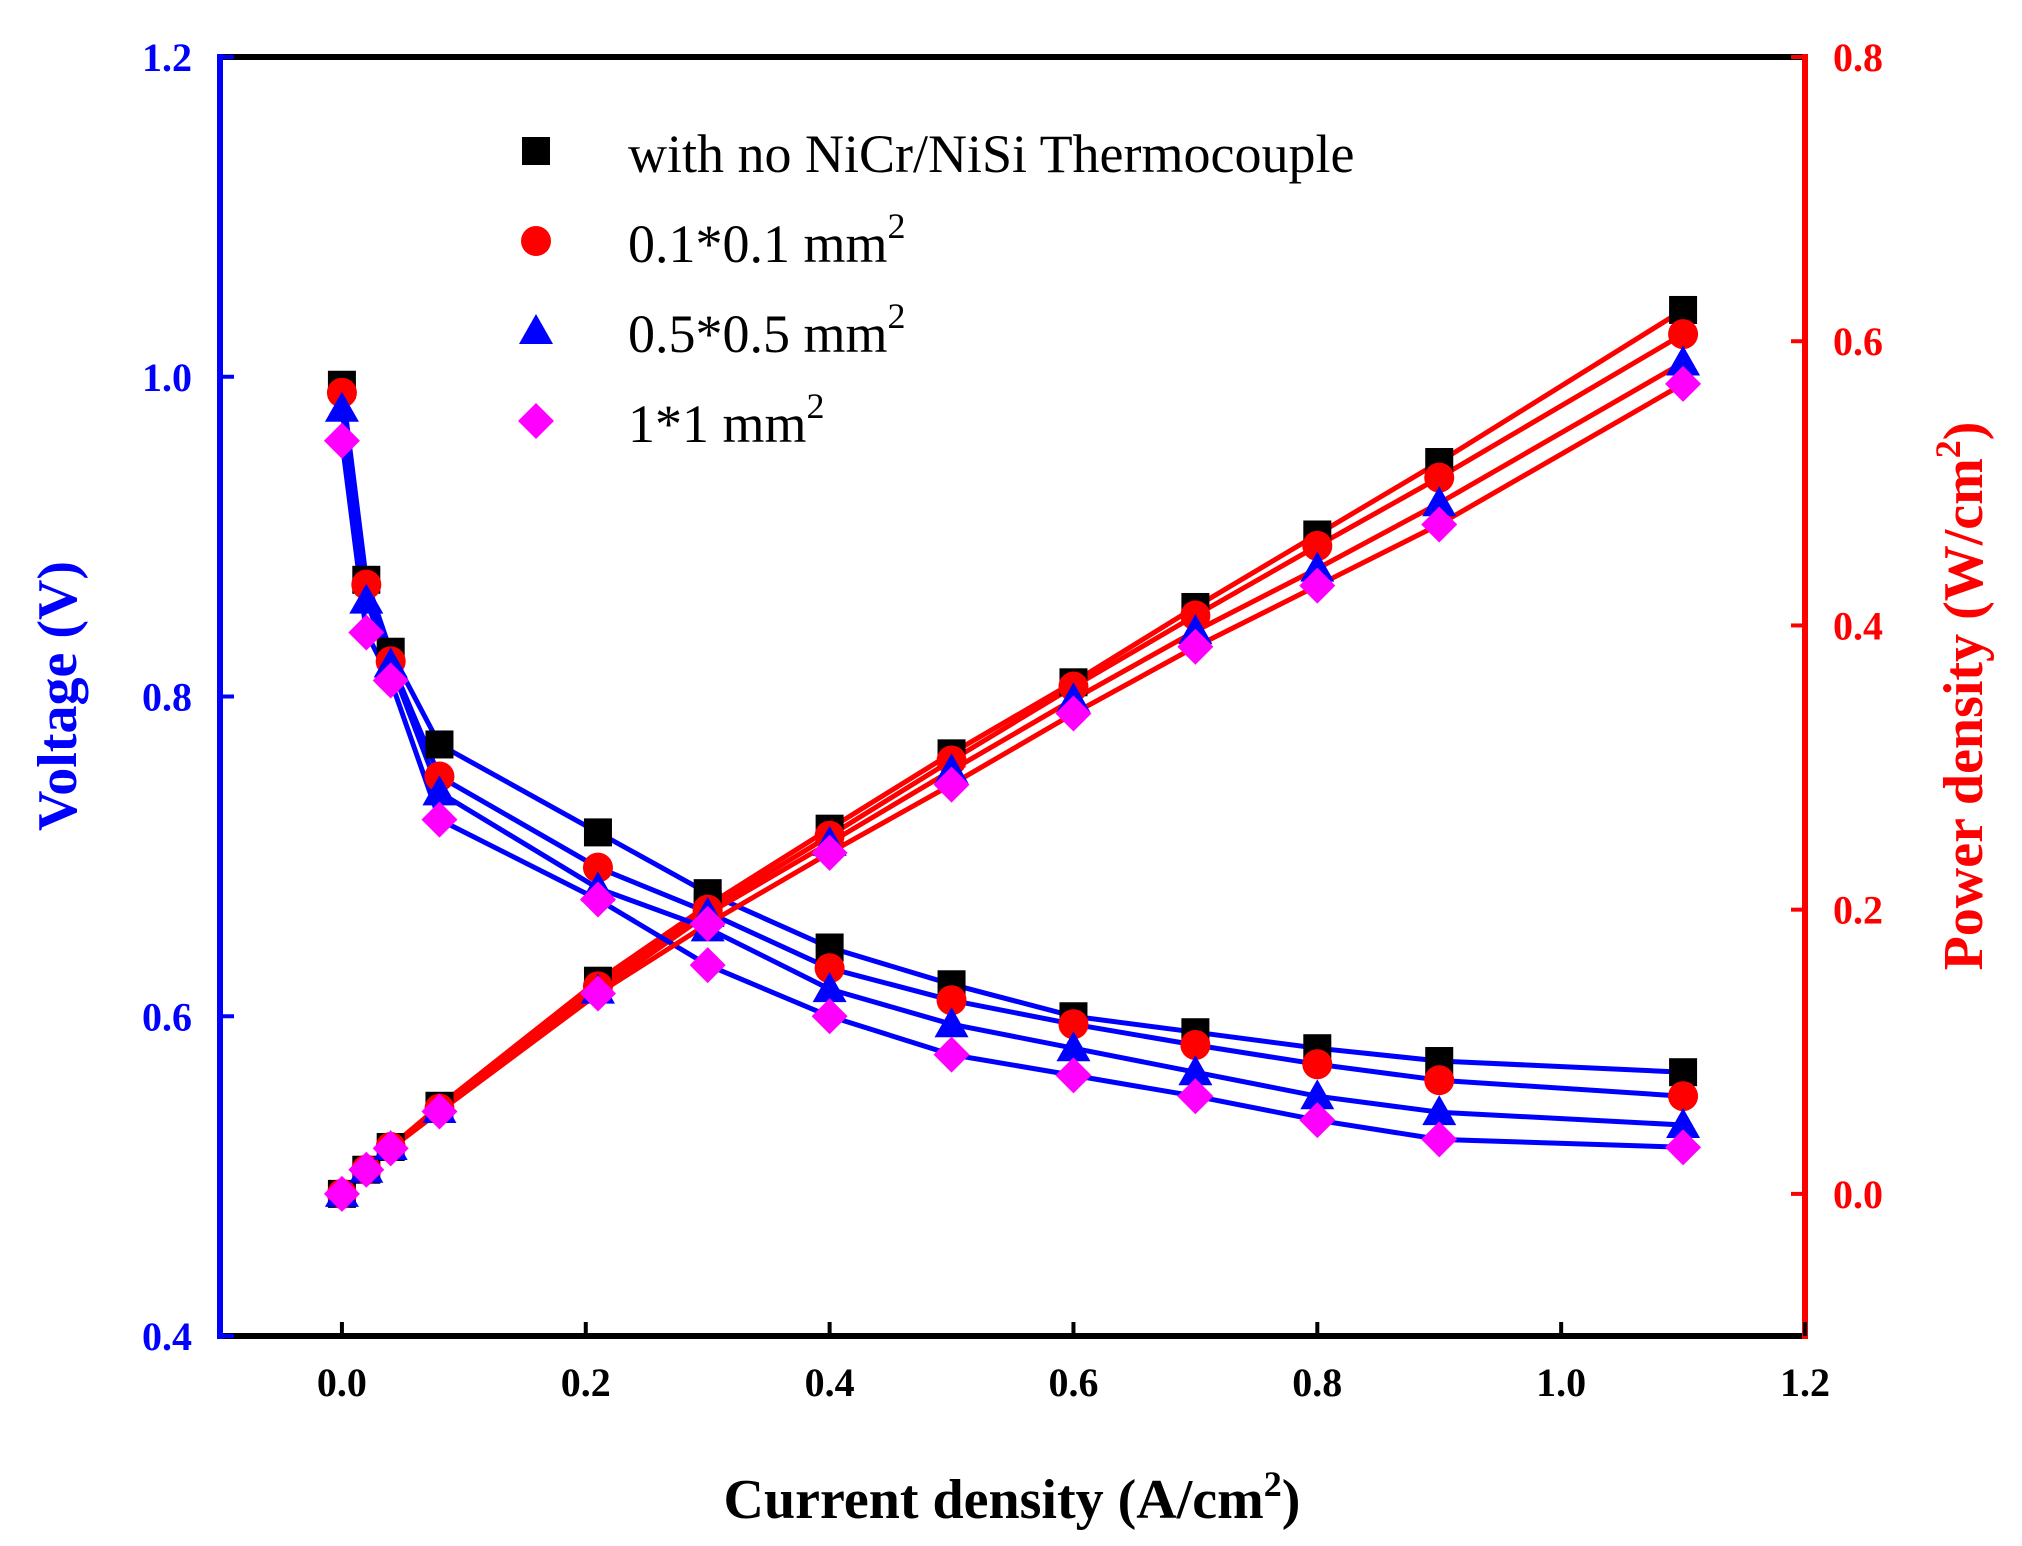  What do you see at coordinates (767, 330) in the screenshot?
I see `legend-label-triangle: 0.5*0.5 mm2` at bounding box center [767, 330].